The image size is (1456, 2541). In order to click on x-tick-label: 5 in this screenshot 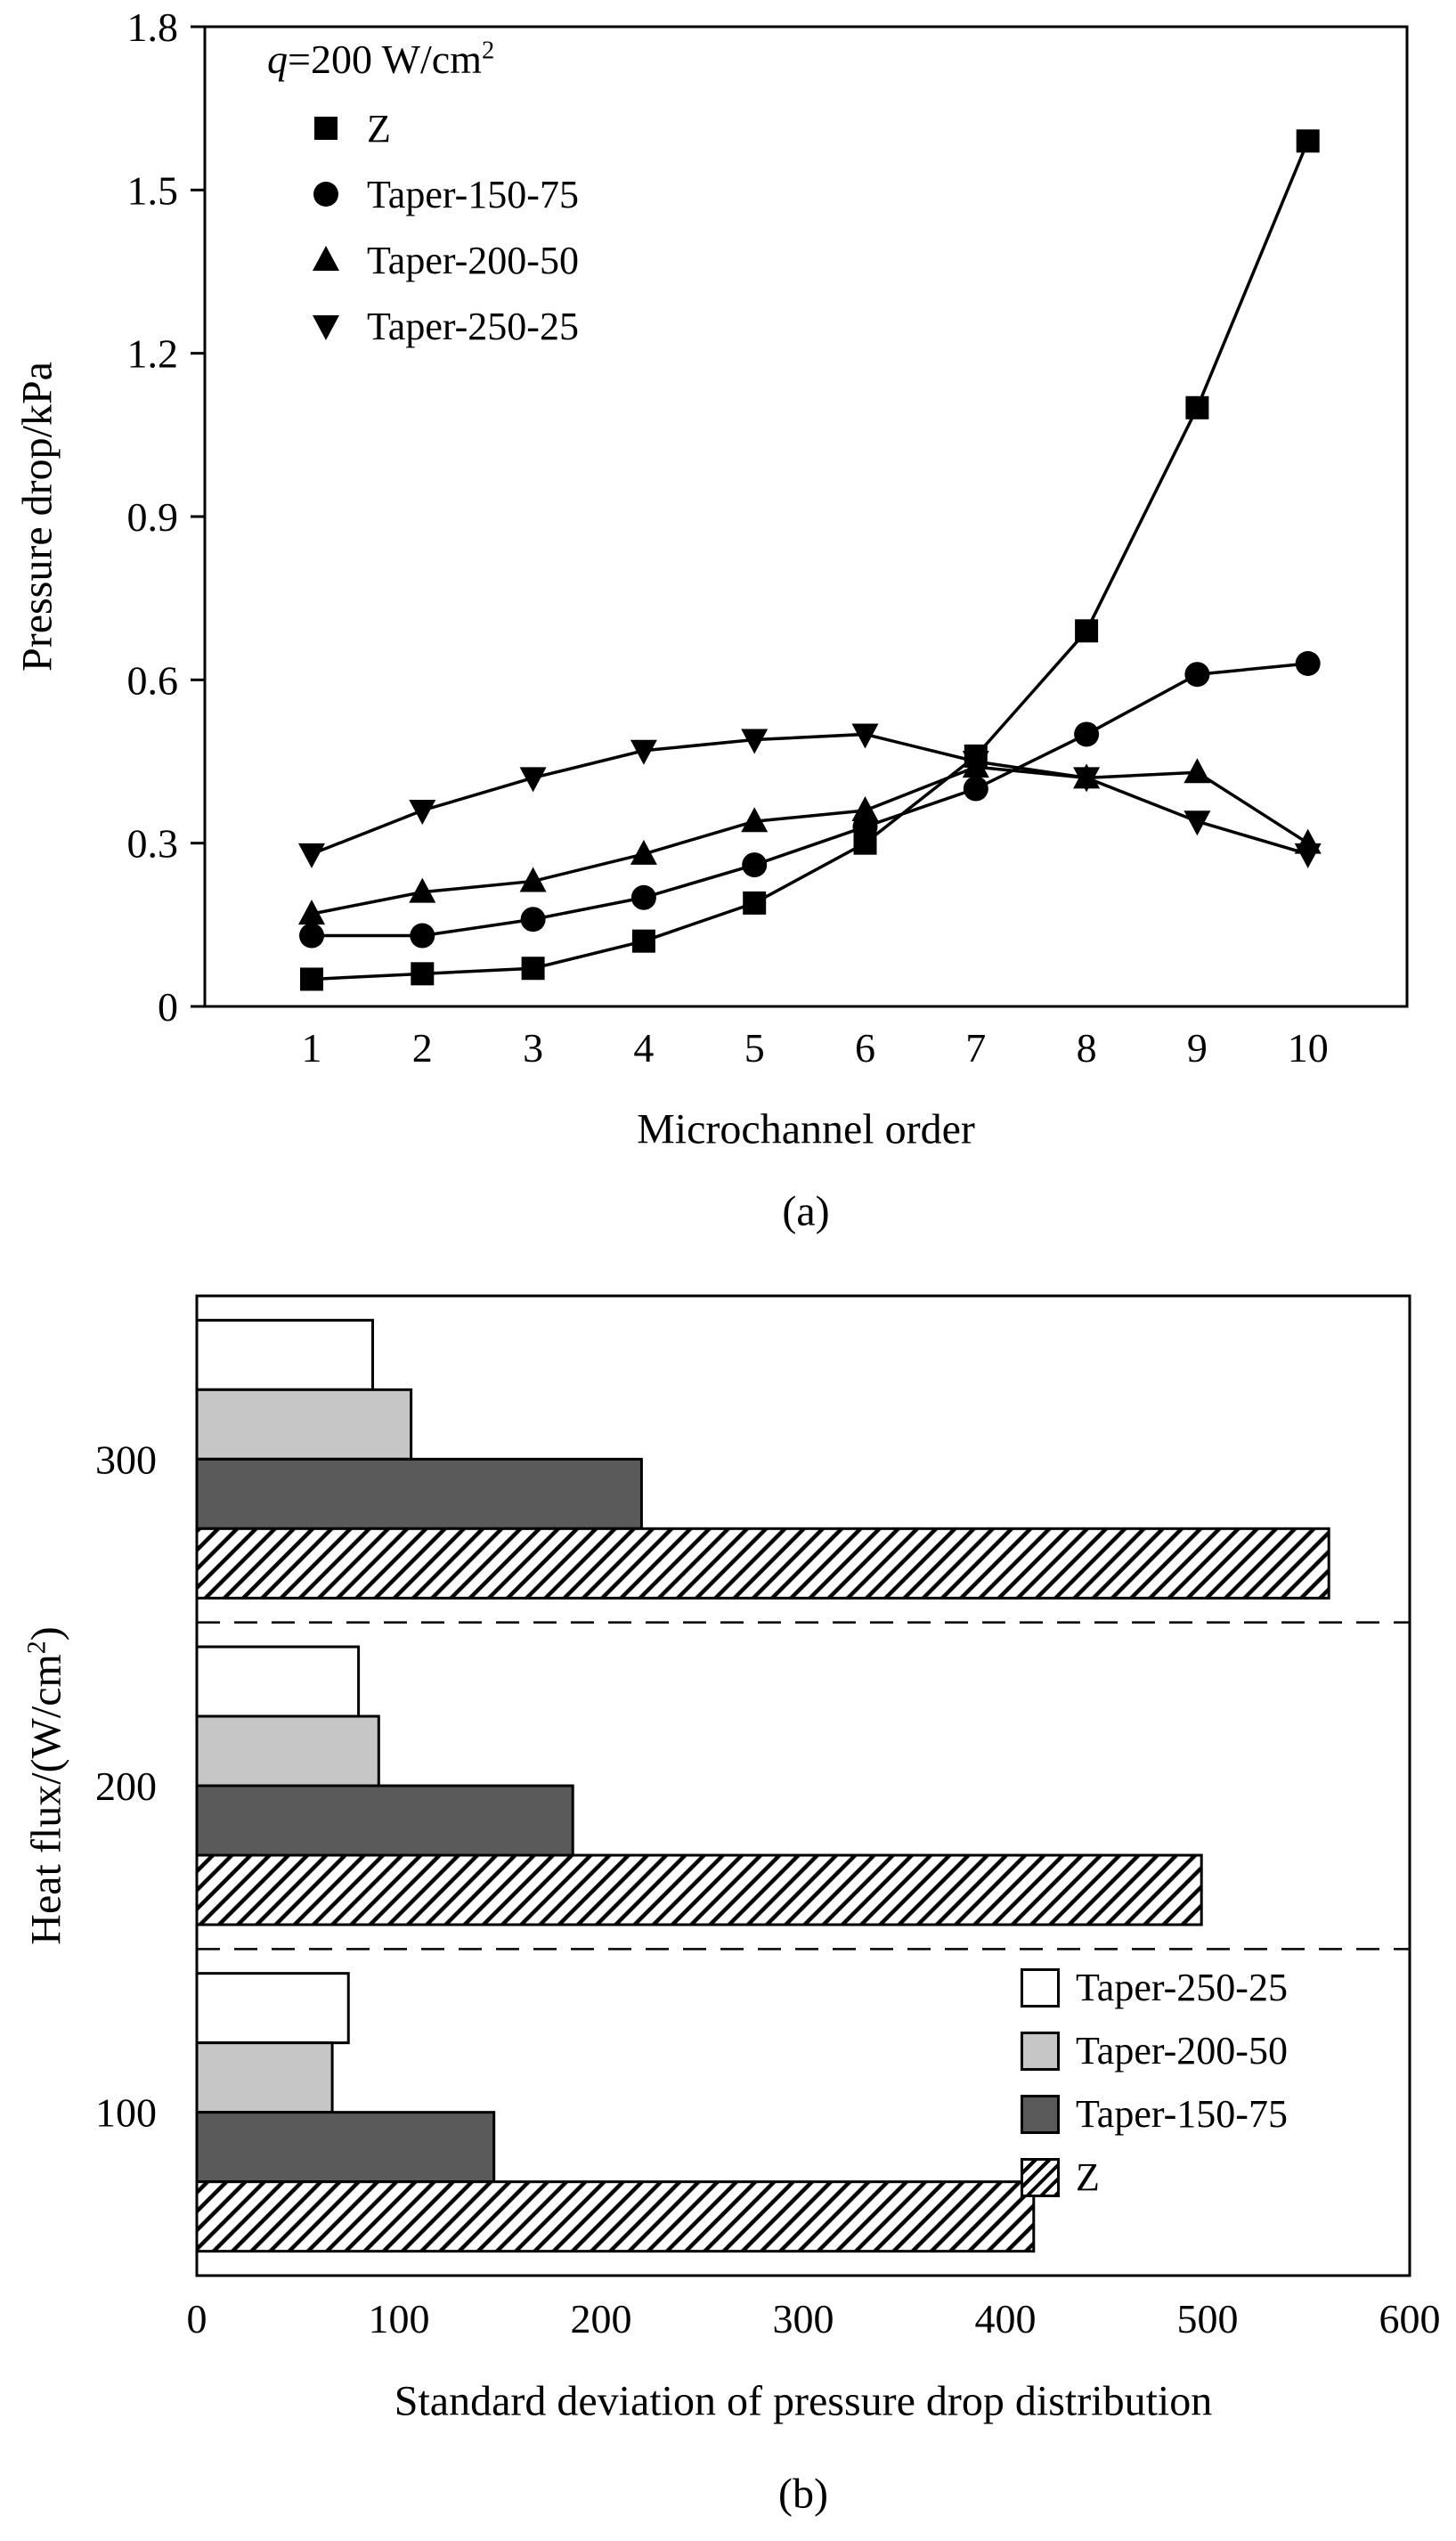, I will do `click(754, 1048)`.